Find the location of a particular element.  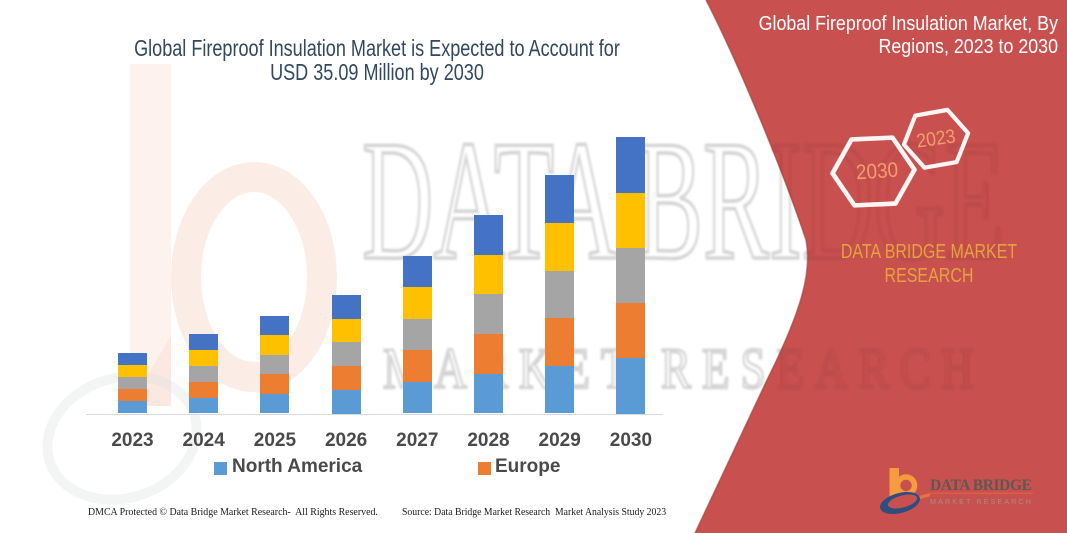

svg-text: DATA BRIDGE is located at coordinates (981, 485).